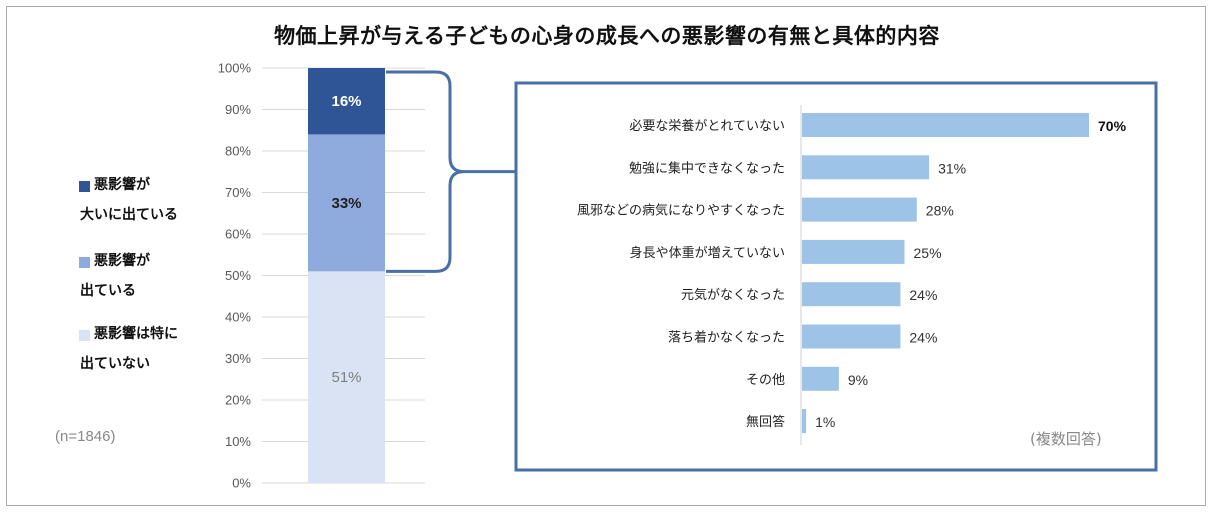  I want to click on bar-value-label: 1%, so click(825, 422).